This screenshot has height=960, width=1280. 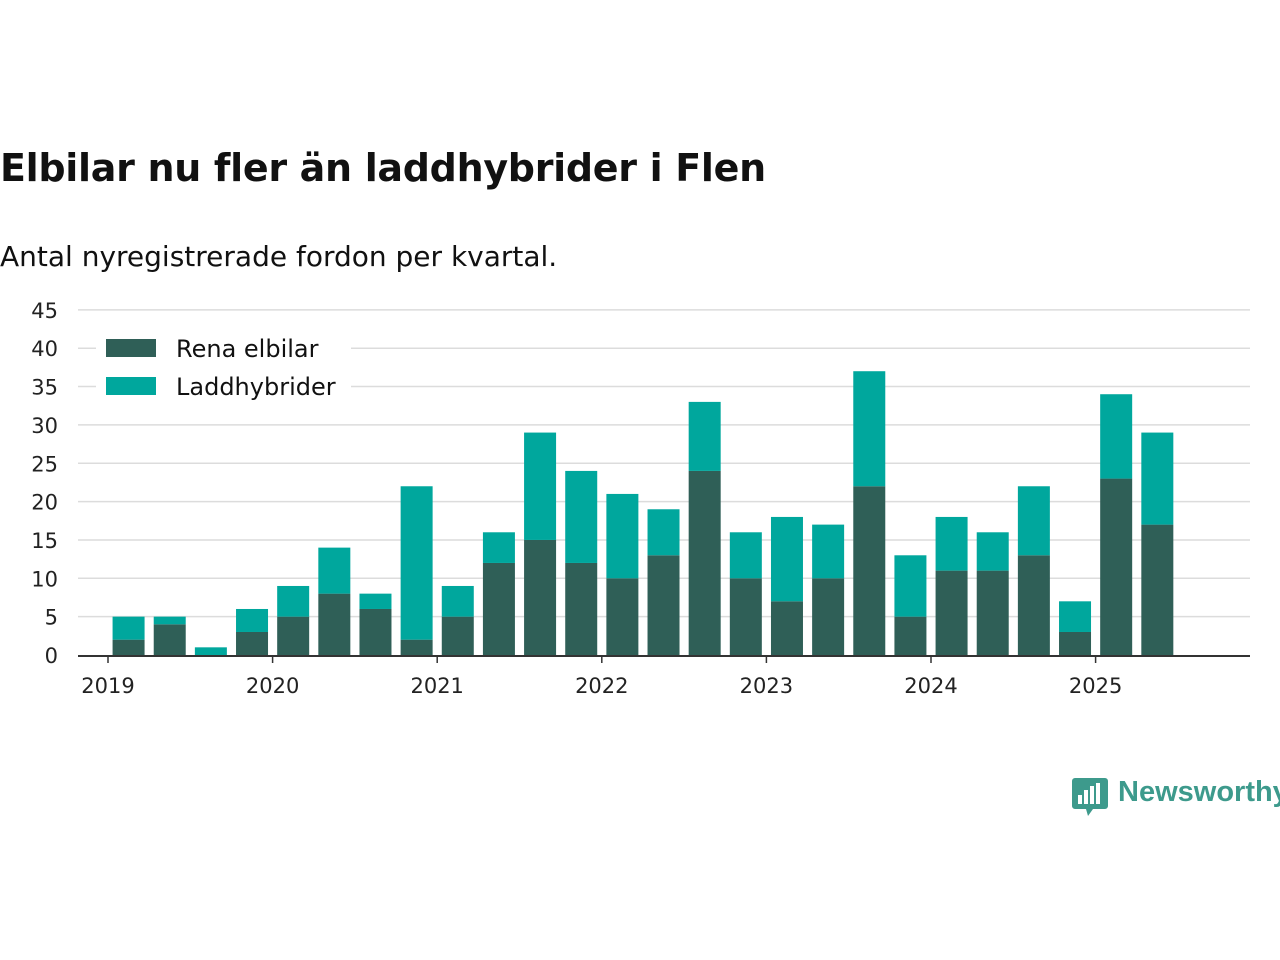 What do you see at coordinates (334, 570) in the screenshot?
I see `bar-laddhybrider-2020-Q2` at bounding box center [334, 570].